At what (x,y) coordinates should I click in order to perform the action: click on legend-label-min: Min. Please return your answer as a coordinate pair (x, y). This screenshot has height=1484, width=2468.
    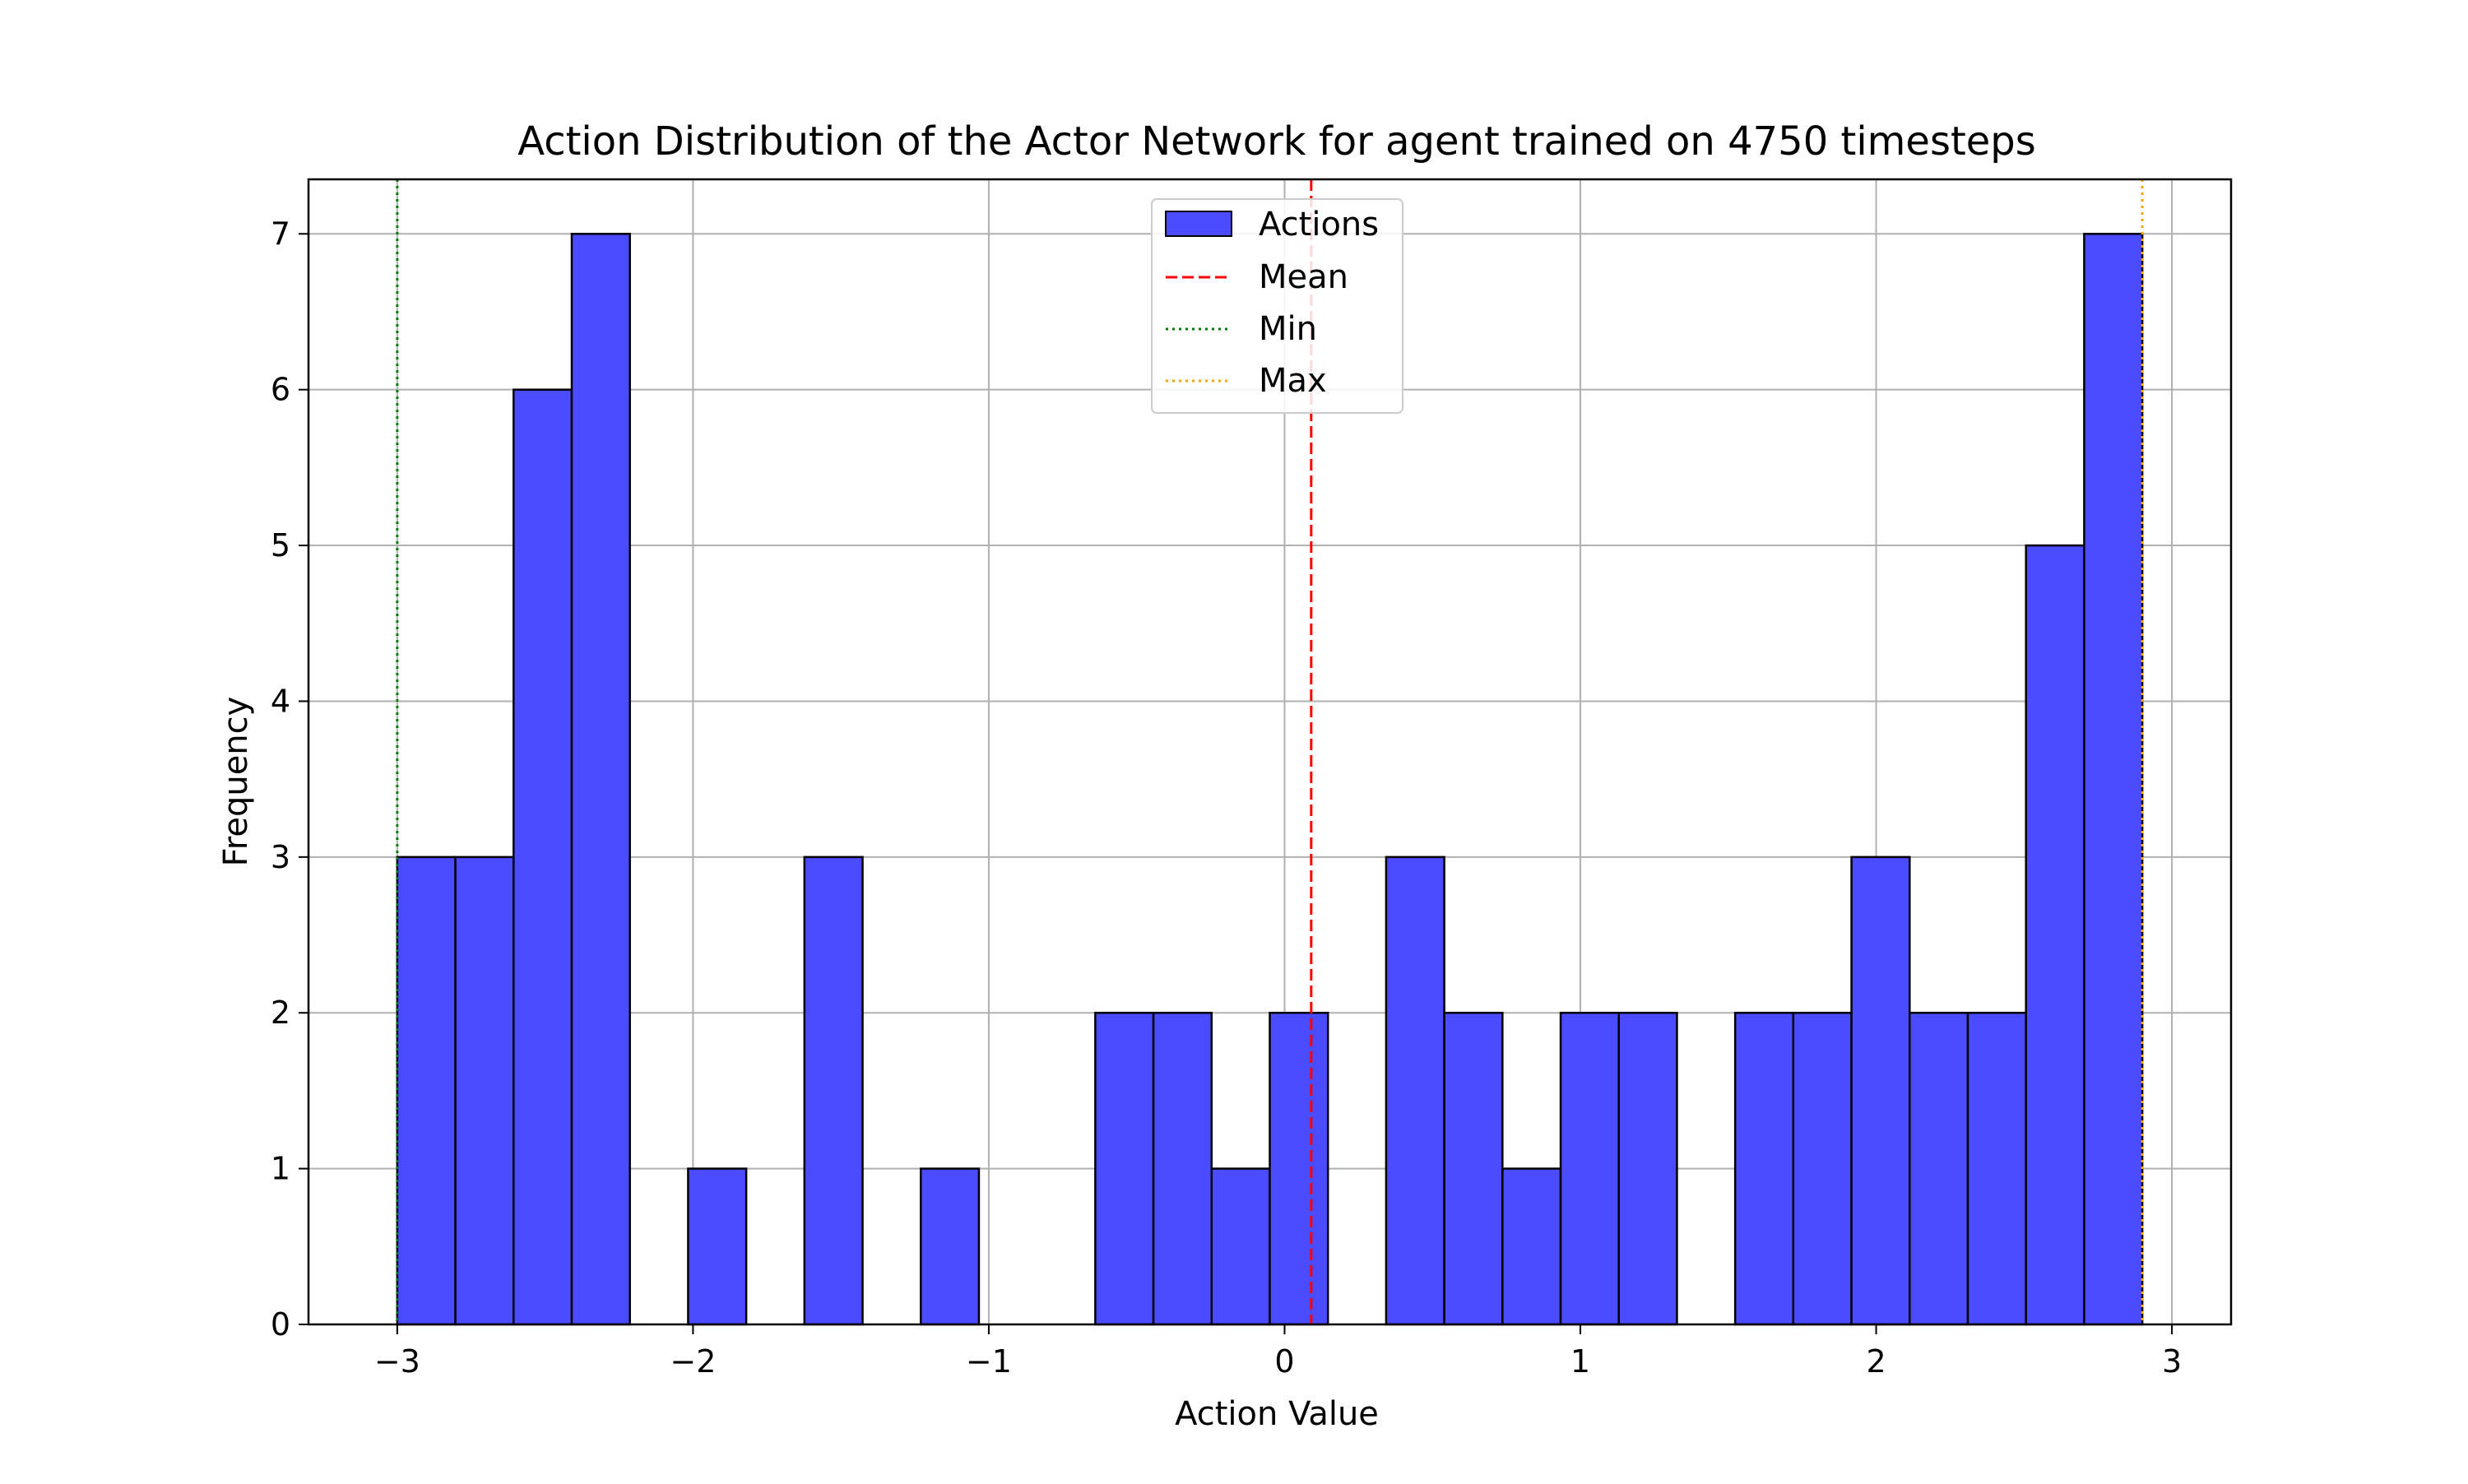
    Looking at the image, I should click on (1288, 329).